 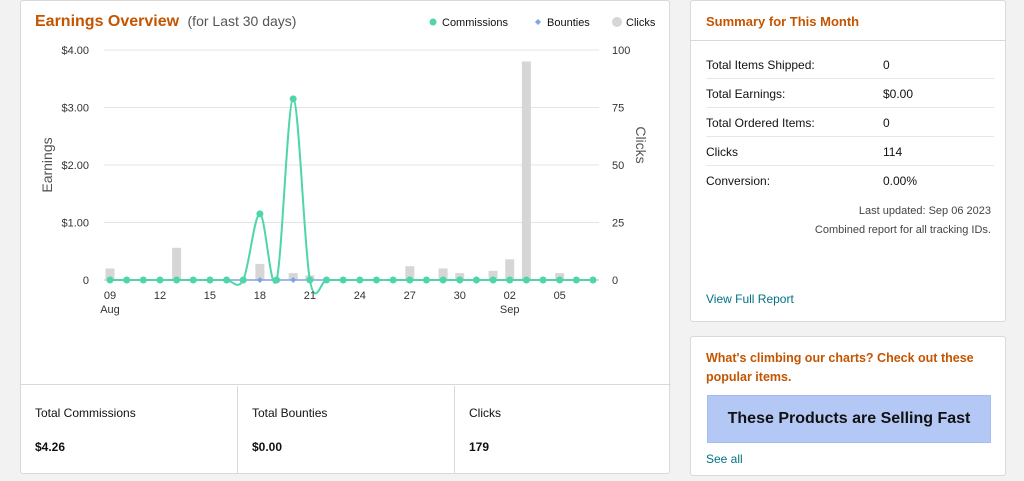 What do you see at coordinates (618, 166) in the screenshot?
I see `y2-tick-label: 50` at bounding box center [618, 166].